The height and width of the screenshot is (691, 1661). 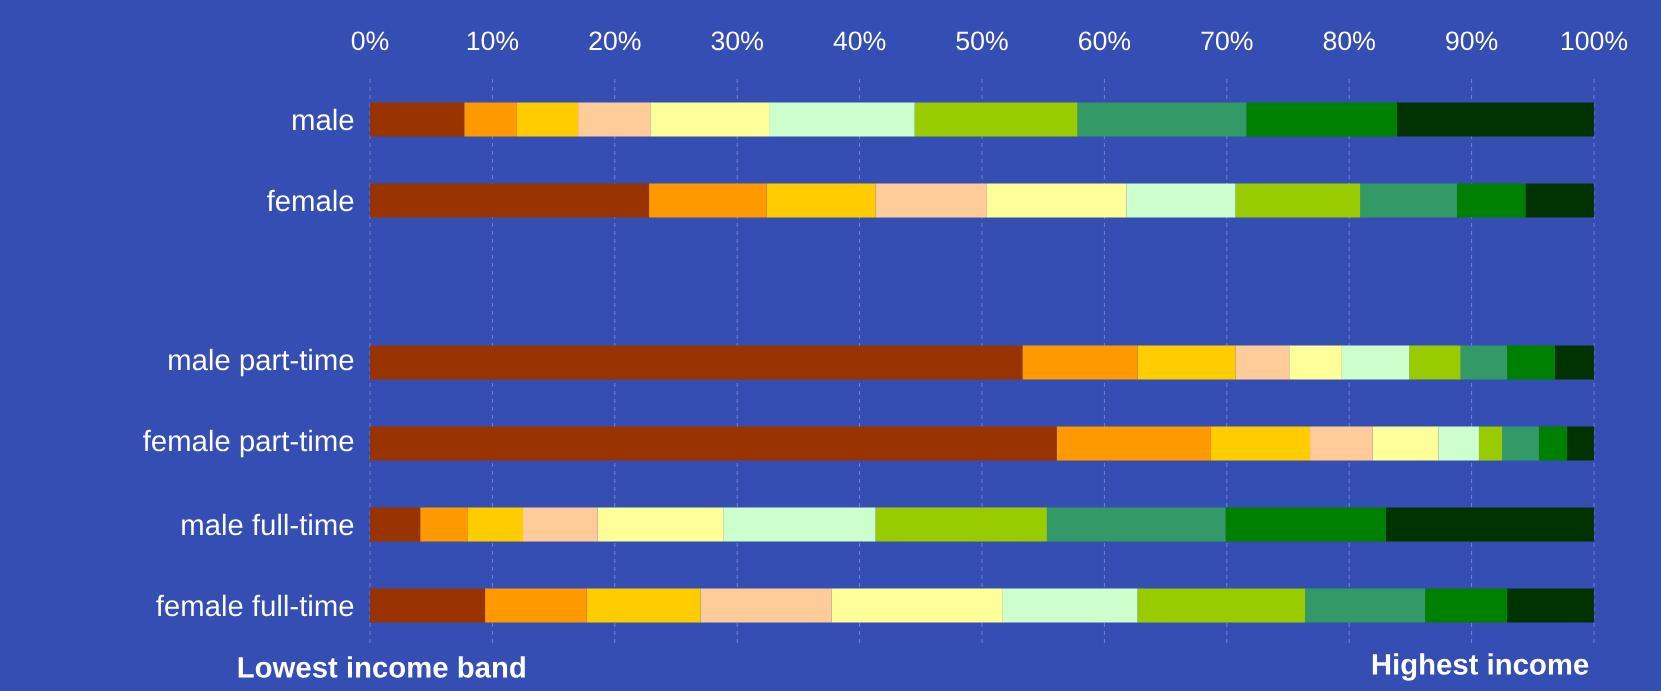 I want to click on x-tick-label: 40%, so click(x=859, y=41).